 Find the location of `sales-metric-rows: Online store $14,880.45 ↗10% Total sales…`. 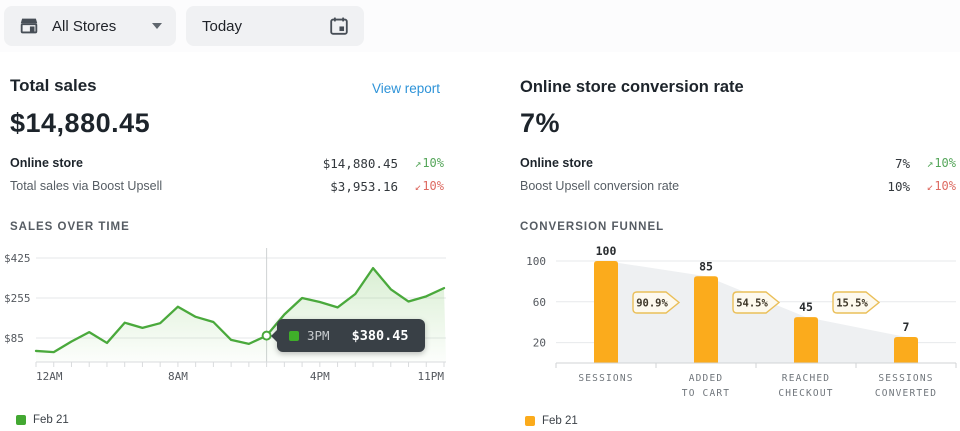

sales-metric-rows: Online store $14,880.45 ↗10% Total sales… is located at coordinates (227, 174).